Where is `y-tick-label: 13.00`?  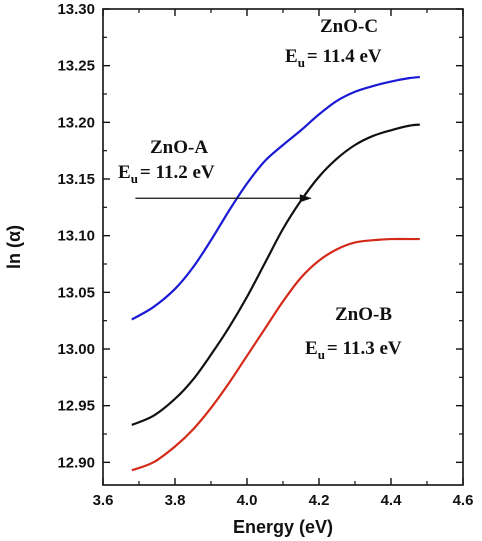 y-tick-label: 13.00 is located at coordinates (76, 349).